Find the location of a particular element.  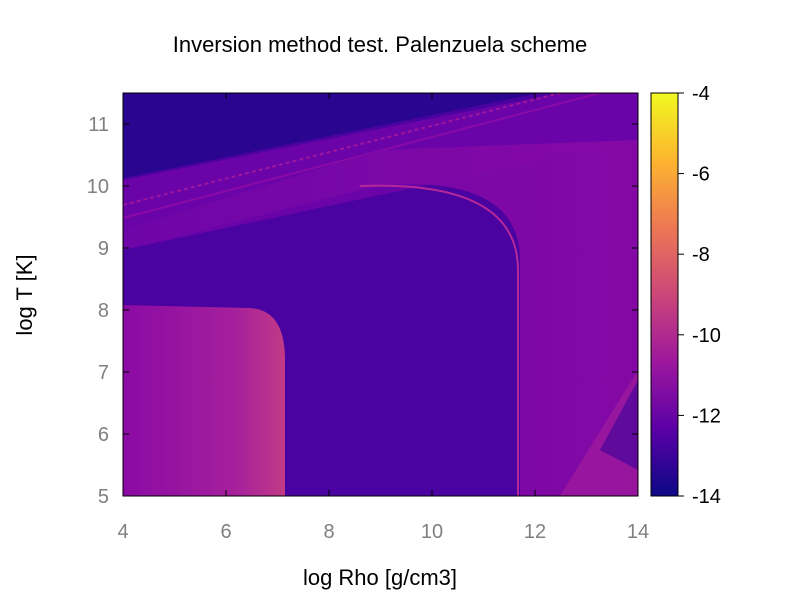

y-tick-label: 8 is located at coordinates (103, 311).